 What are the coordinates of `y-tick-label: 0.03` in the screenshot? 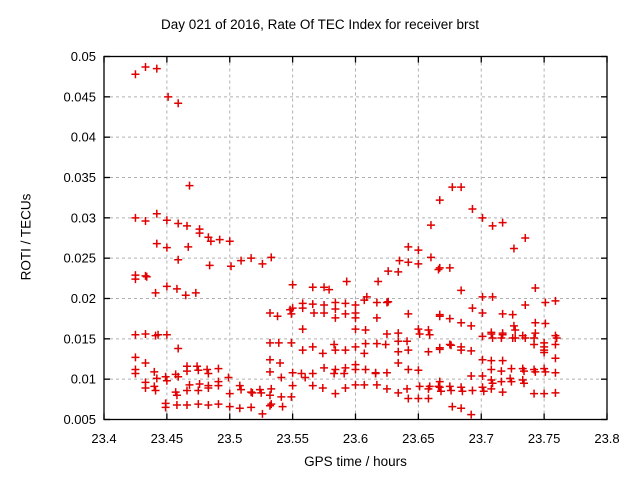 It's located at (83, 217).